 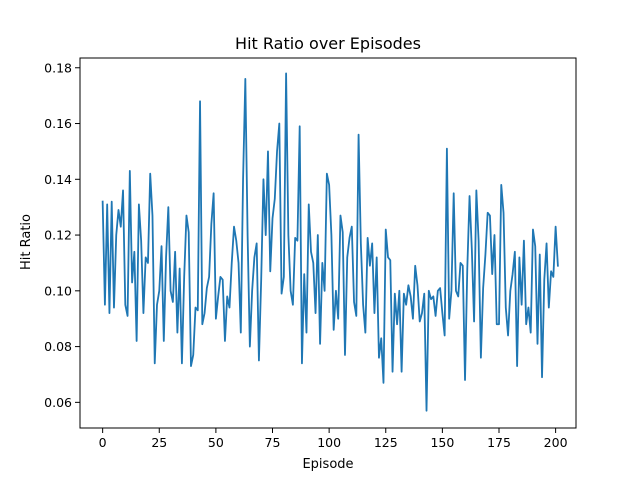 I want to click on y-tick-label: 0.10, so click(x=58, y=290).